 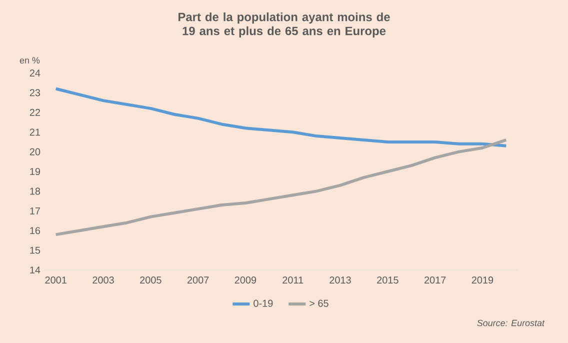 I want to click on chart-title: Part de la population ayant moins de 19 ans et plus de 65 ans en Europe, so click(x=284, y=25).